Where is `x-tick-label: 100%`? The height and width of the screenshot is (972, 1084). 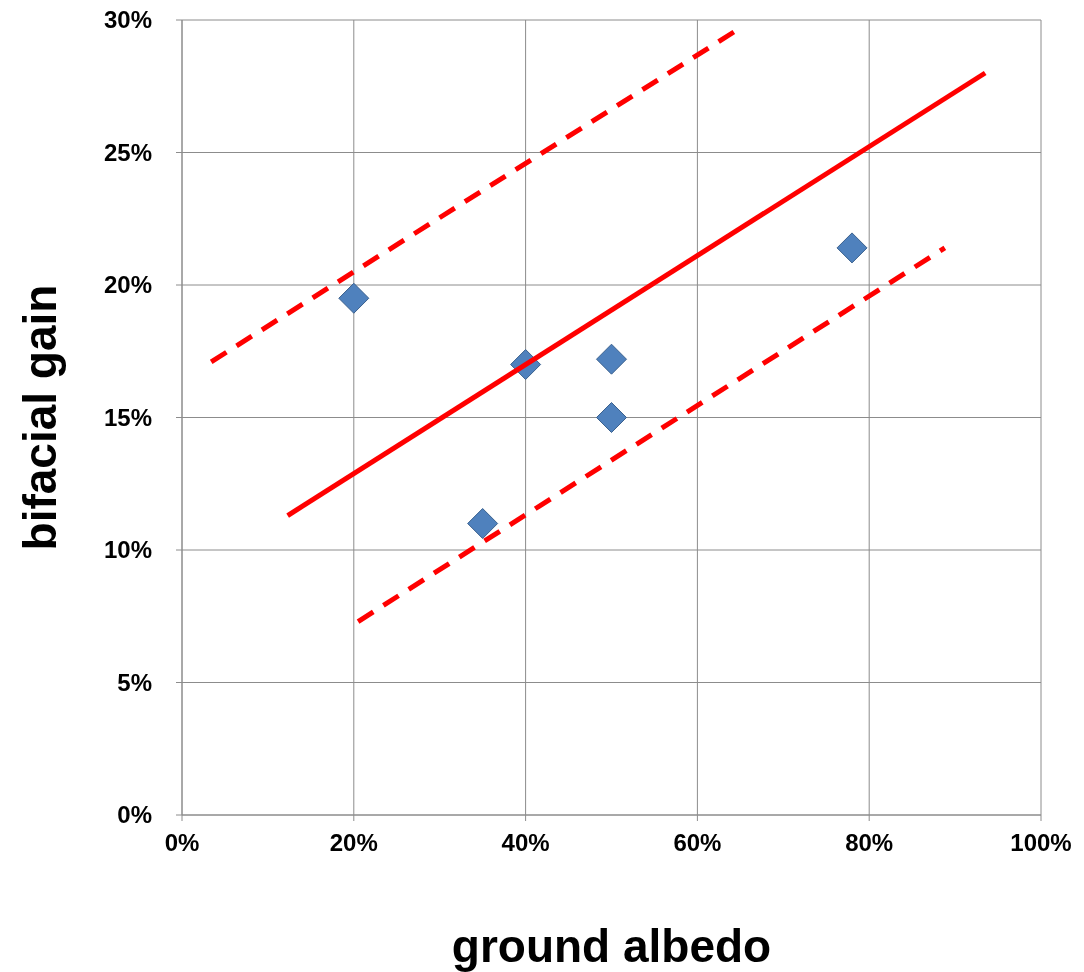 x-tick-label: 100% is located at coordinates (1041, 842).